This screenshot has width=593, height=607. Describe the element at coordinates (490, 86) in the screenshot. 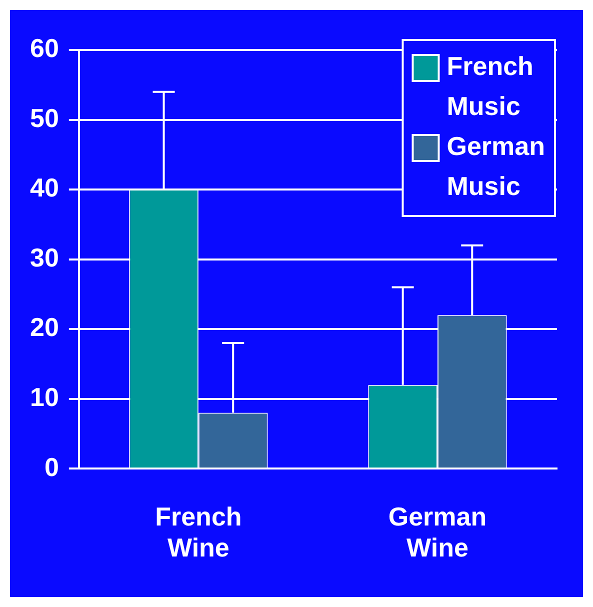

I see `legend-label: French Music` at that location.